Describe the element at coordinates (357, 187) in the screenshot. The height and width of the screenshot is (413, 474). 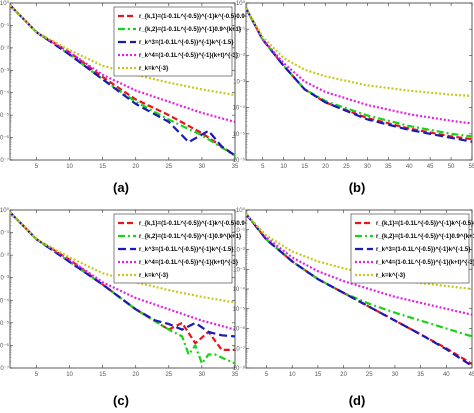
I see `panel-title: (b)` at that location.